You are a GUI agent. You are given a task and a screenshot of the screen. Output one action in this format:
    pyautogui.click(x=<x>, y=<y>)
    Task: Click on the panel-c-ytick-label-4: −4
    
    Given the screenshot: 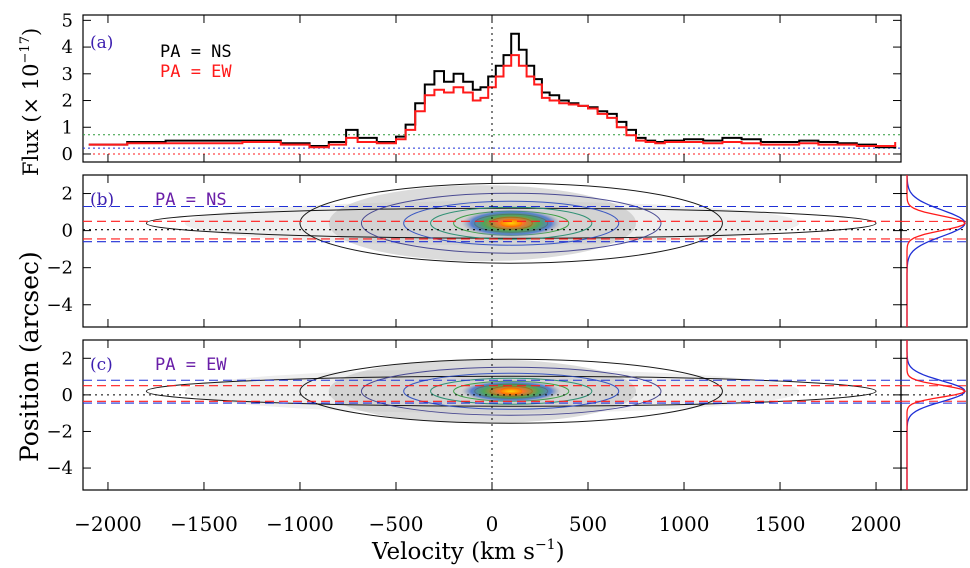 What is the action you would take?
    pyautogui.click(x=59, y=468)
    